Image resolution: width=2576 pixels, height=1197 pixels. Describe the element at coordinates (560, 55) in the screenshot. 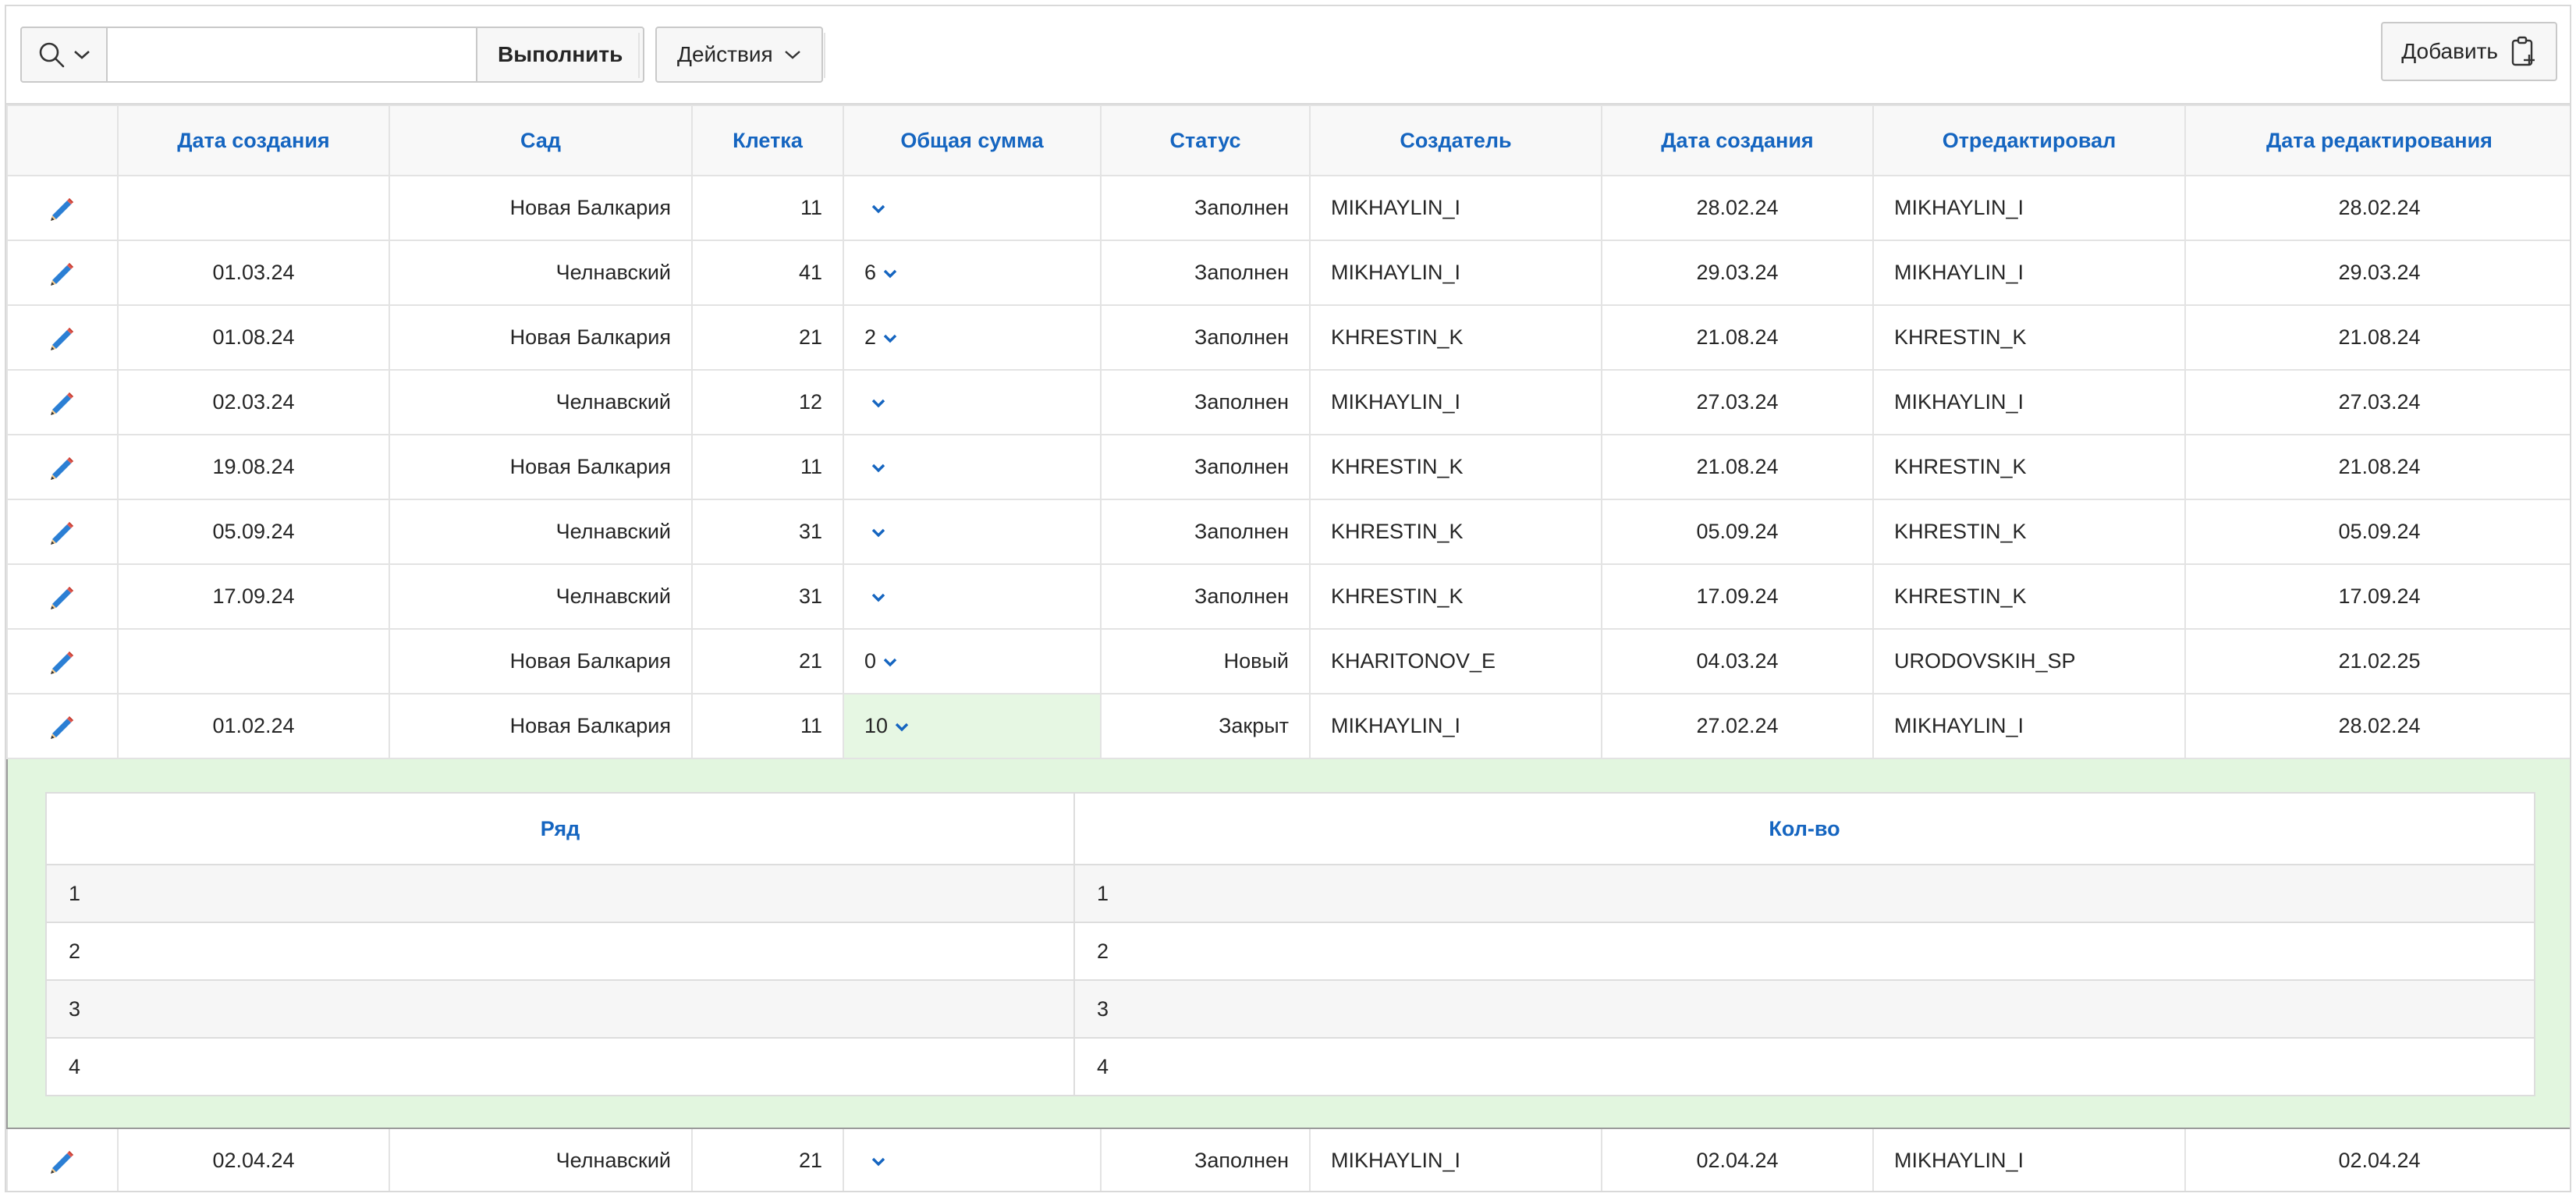

I see `go-button: Выполнить` at that location.